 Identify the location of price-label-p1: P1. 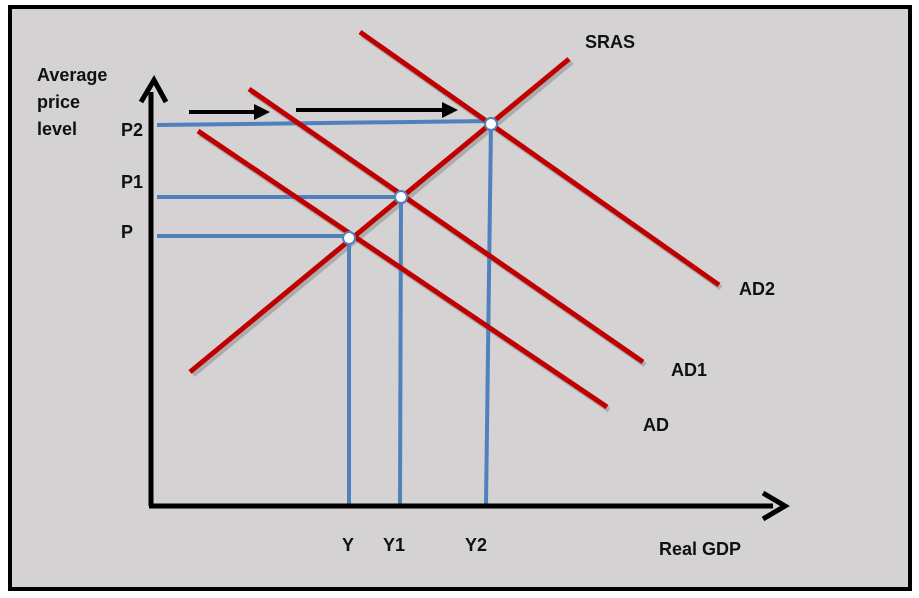
(132, 182).